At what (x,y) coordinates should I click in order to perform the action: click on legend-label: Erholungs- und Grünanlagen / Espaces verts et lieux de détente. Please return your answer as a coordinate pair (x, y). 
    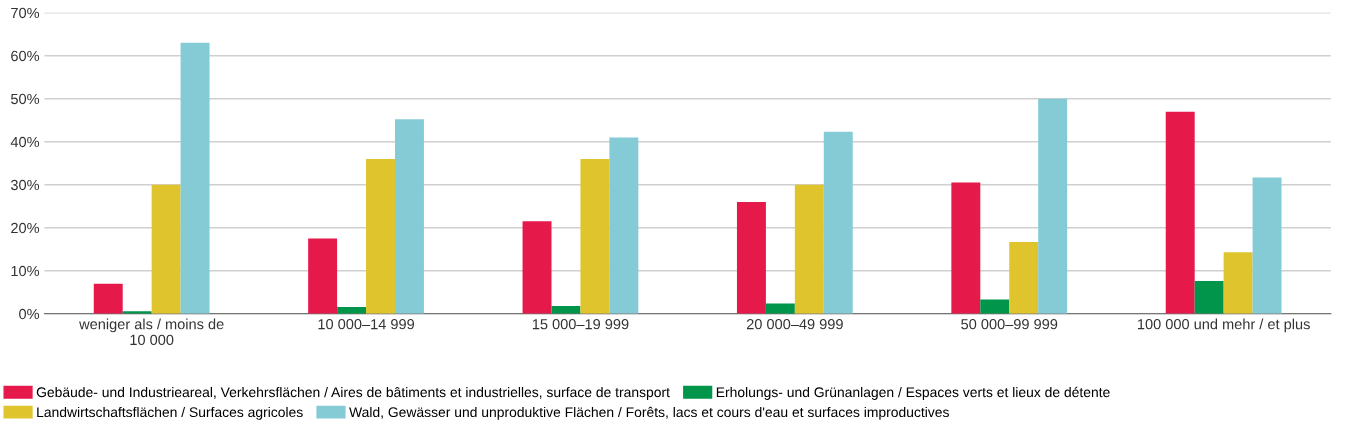
    Looking at the image, I should click on (913, 393).